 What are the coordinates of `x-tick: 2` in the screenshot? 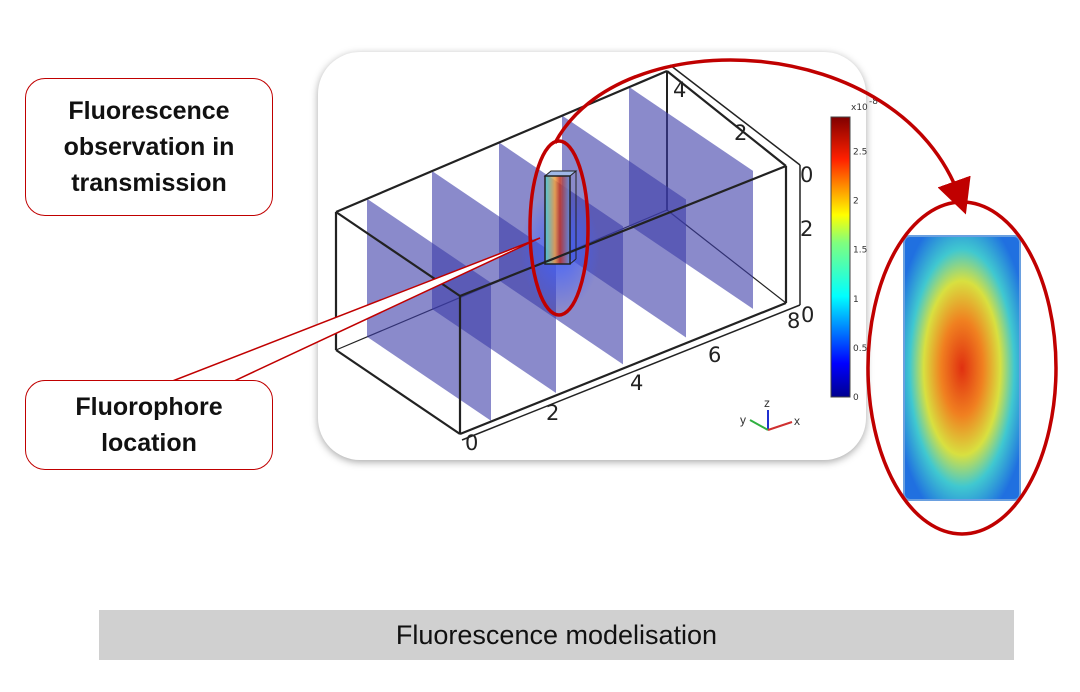 It's located at (552, 413).